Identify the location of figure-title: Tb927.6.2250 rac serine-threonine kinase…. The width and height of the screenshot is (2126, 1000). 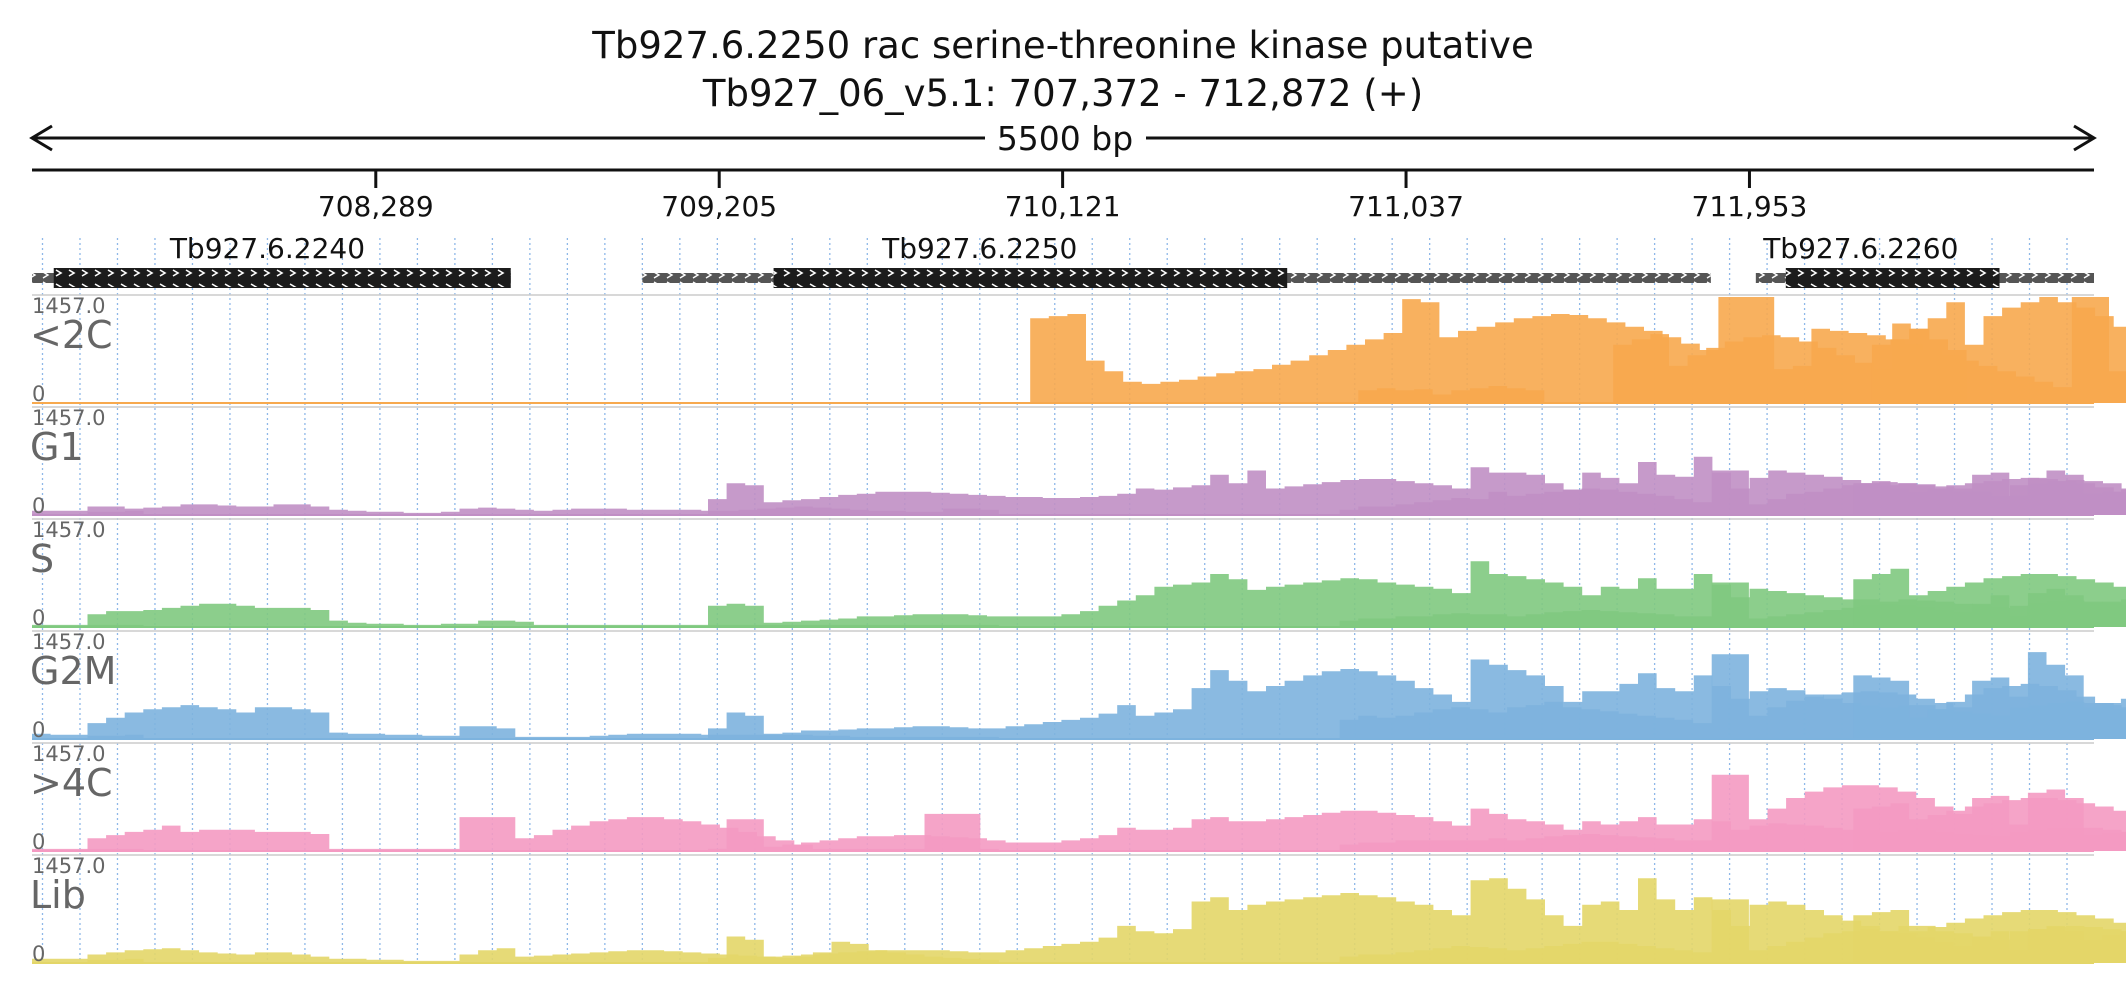
(1062, 45).